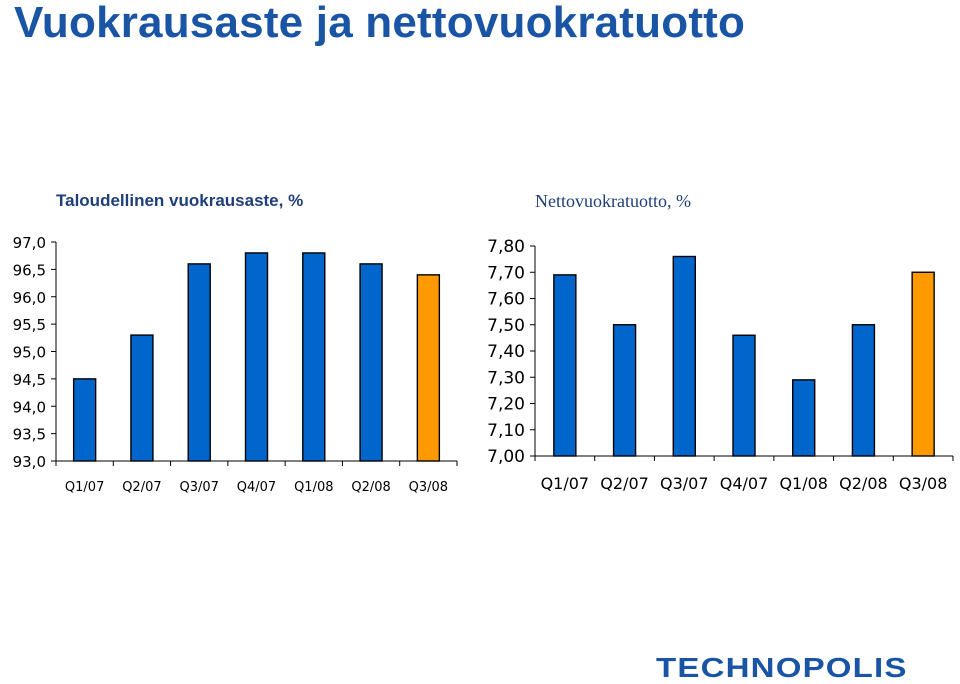  What do you see at coordinates (613, 201) in the screenshot?
I see `chart-title-net-yield: Nettovuokratuotto, %` at bounding box center [613, 201].